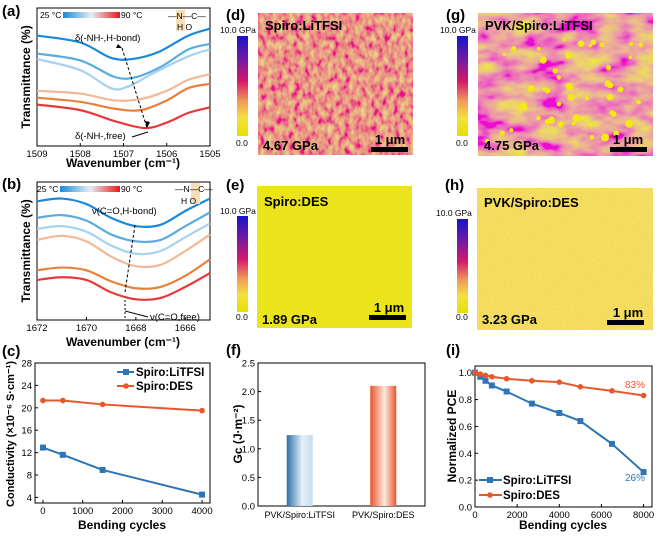  I want to click on nh-highlight, so click(180, 20).